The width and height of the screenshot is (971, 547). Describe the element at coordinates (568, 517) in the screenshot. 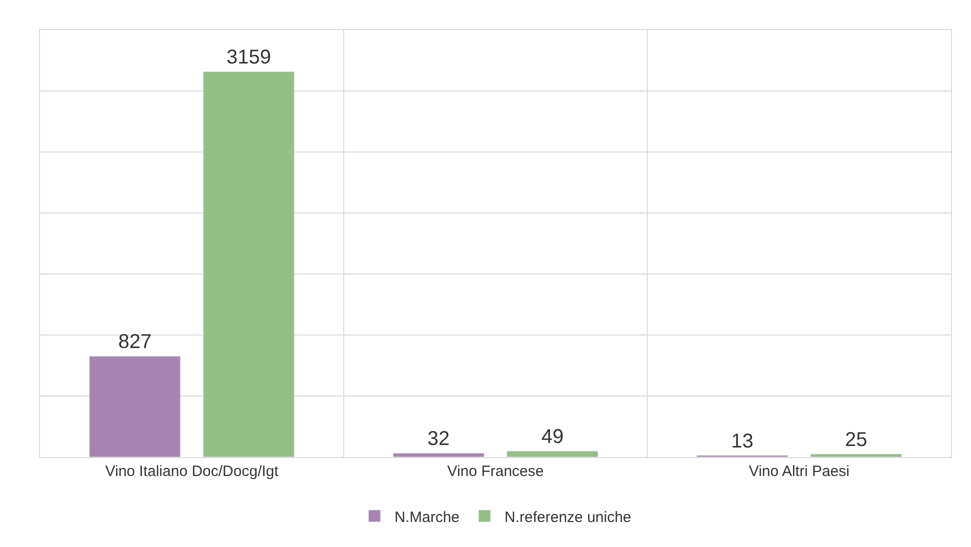

I see `legend-label: N.referenze uniche` at that location.